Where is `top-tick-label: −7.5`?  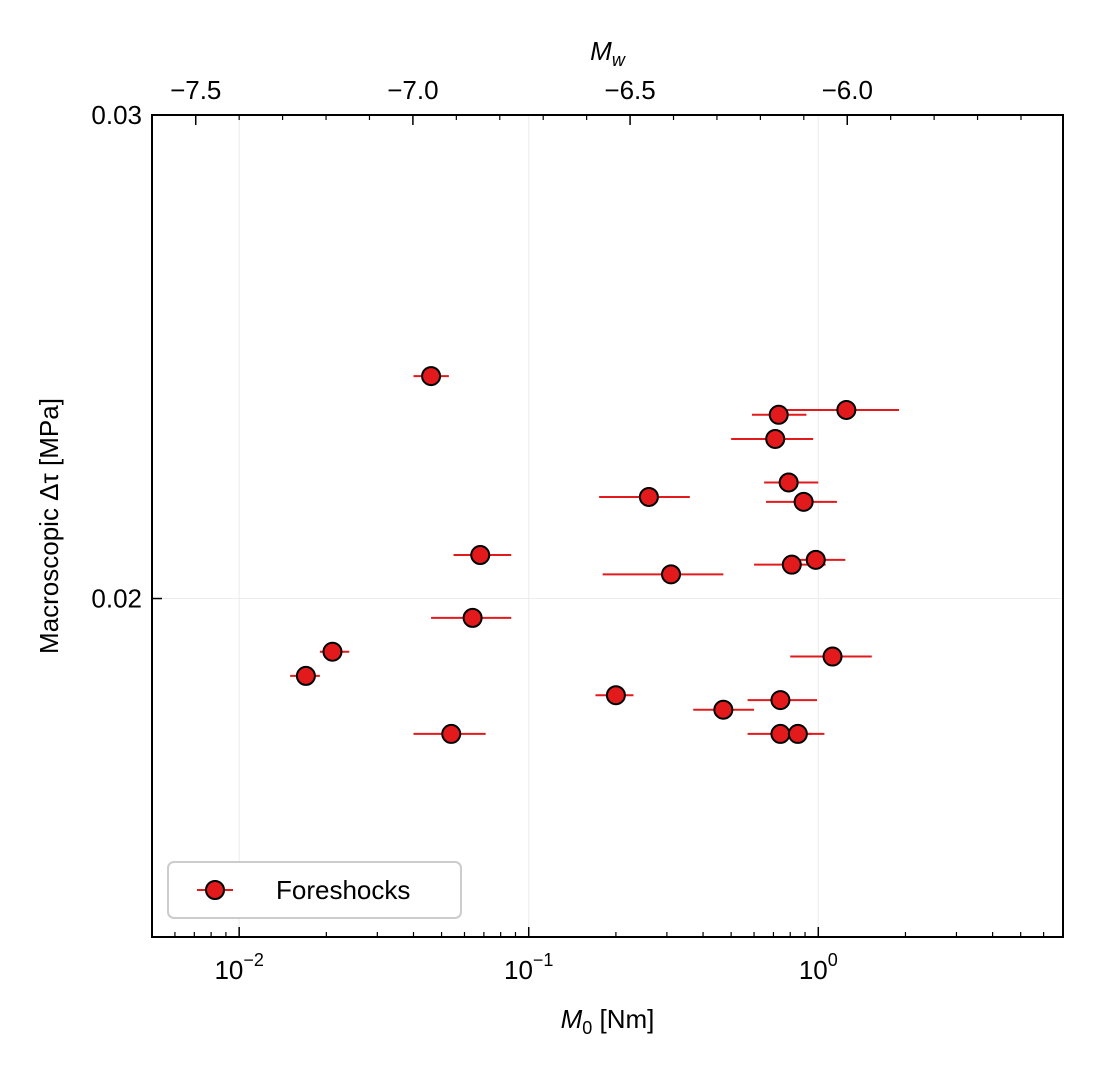 top-tick-label: −7.5 is located at coordinates (195, 90).